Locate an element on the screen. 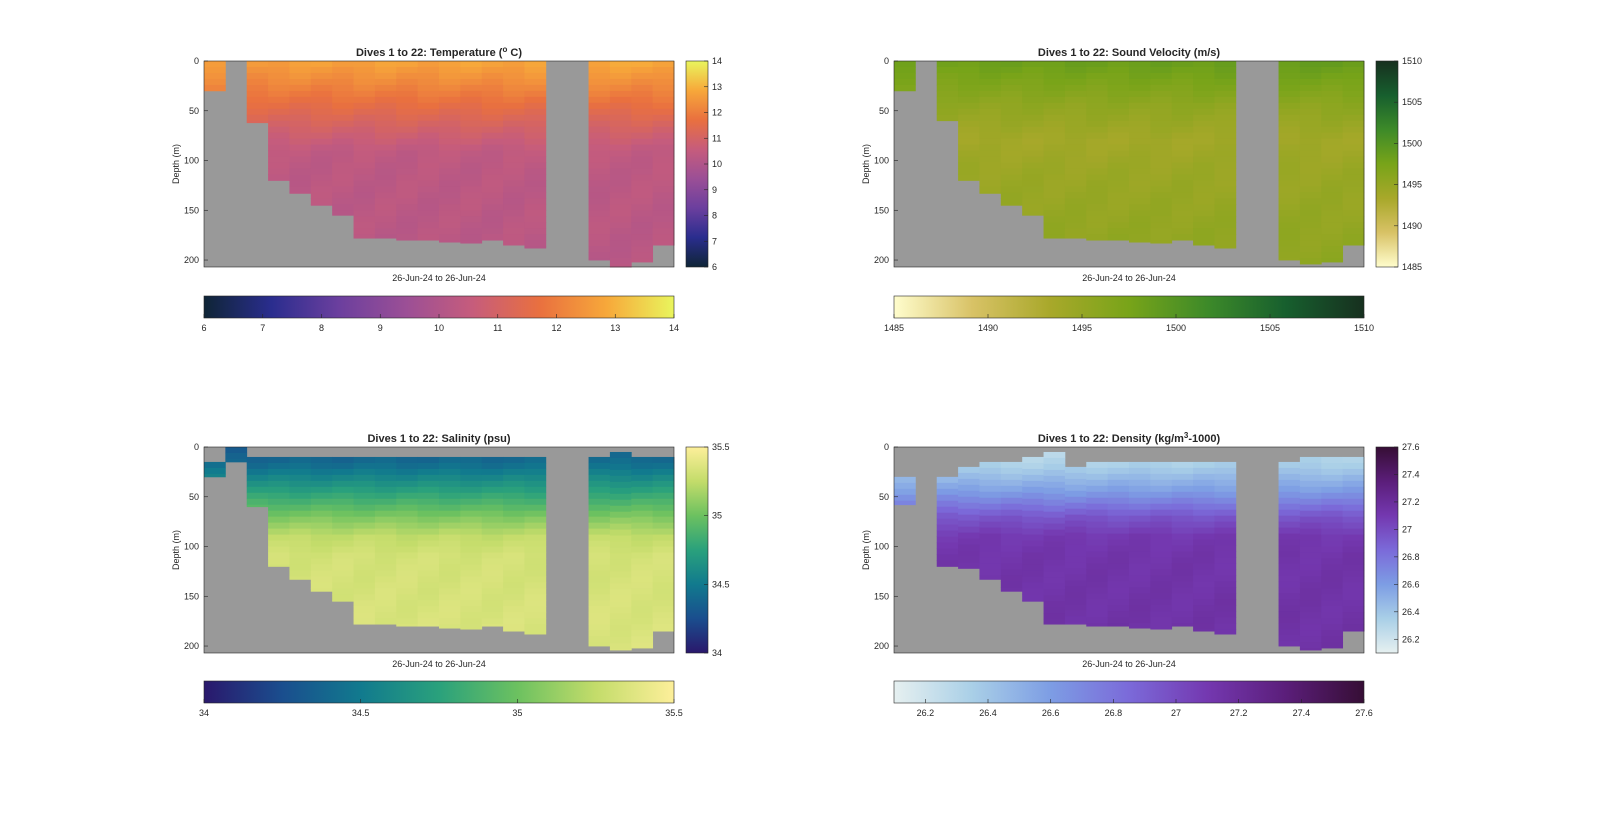 The width and height of the screenshot is (1600, 830). hcolorbar-tick-label: 34 is located at coordinates (204, 713).